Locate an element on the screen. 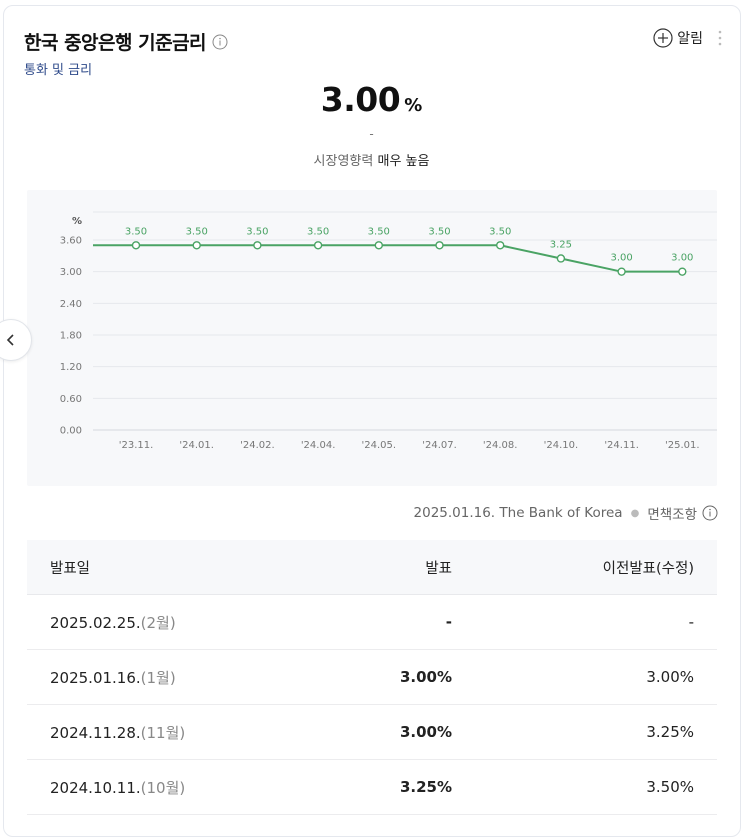  market-impact: 시장영향력 매우 높음 is located at coordinates (371, 159).